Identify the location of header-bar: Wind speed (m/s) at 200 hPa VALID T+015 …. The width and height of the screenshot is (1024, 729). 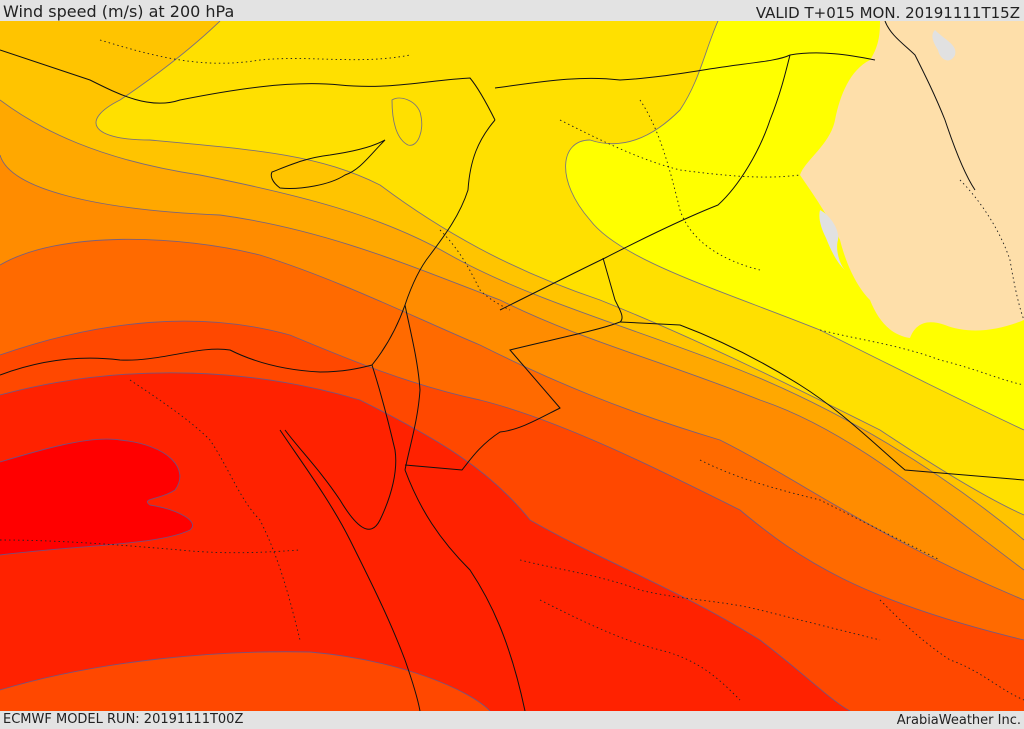
(512, 10).